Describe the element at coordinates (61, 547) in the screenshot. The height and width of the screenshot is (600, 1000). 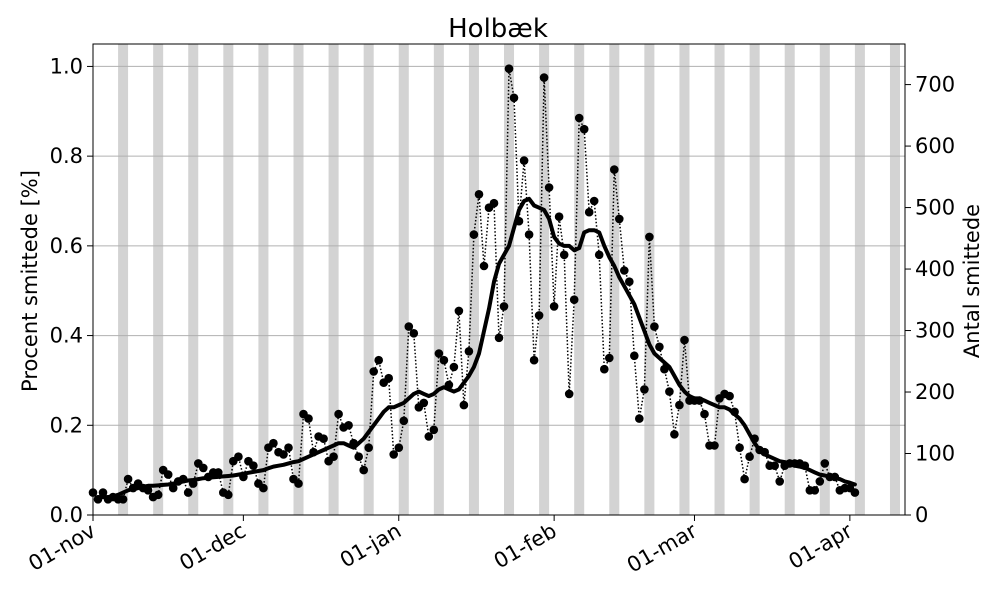
I see `x-tick-label: 01-nov` at that location.